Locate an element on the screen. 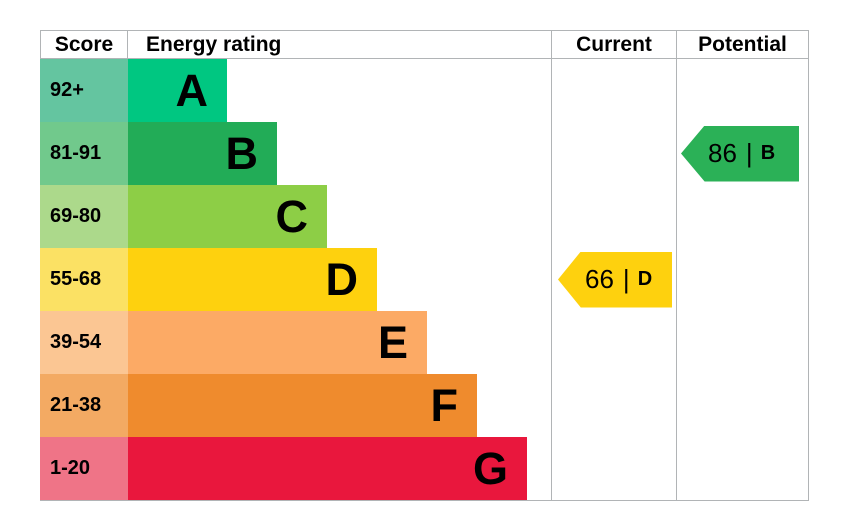  current-band-letter: D is located at coordinates (645, 279).